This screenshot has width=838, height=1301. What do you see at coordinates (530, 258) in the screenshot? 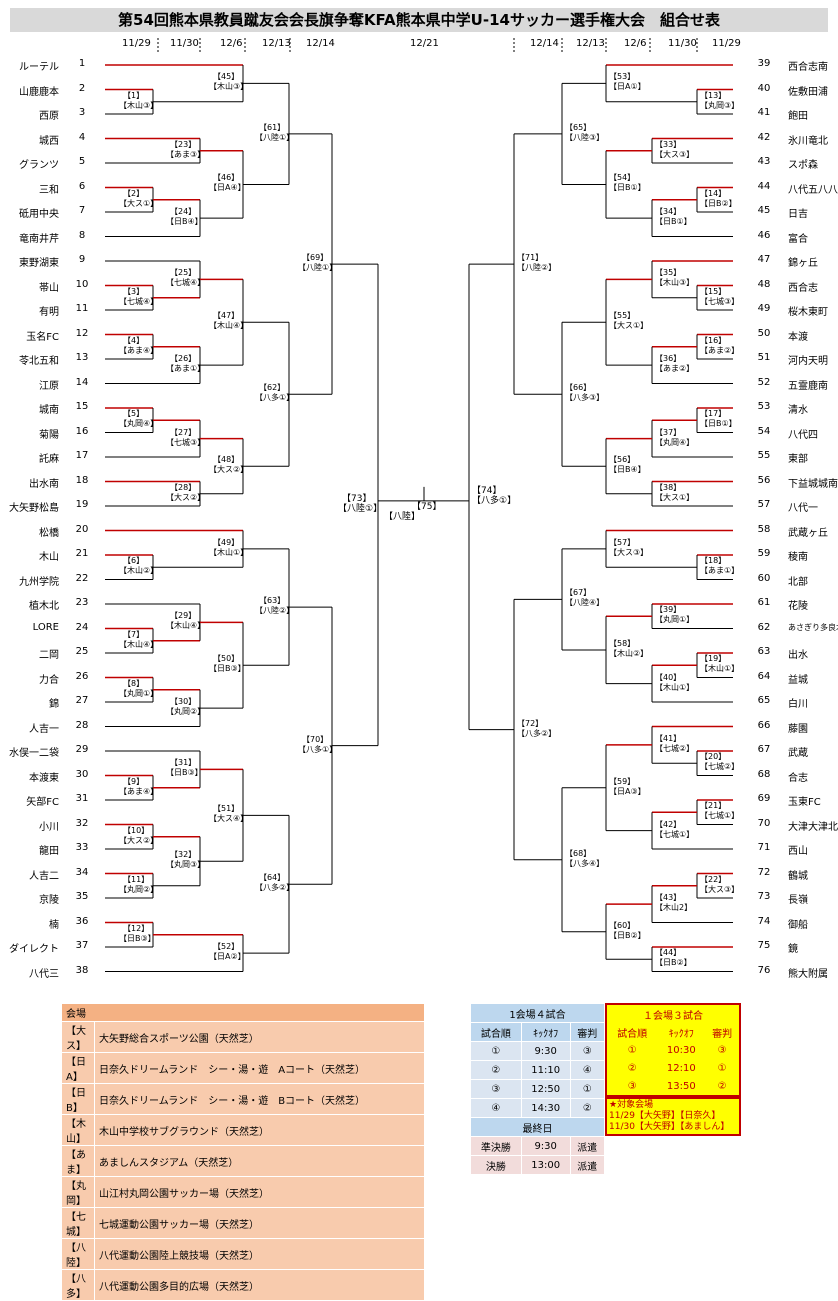
I see `match-number: 【71】` at bounding box center [530, 258].